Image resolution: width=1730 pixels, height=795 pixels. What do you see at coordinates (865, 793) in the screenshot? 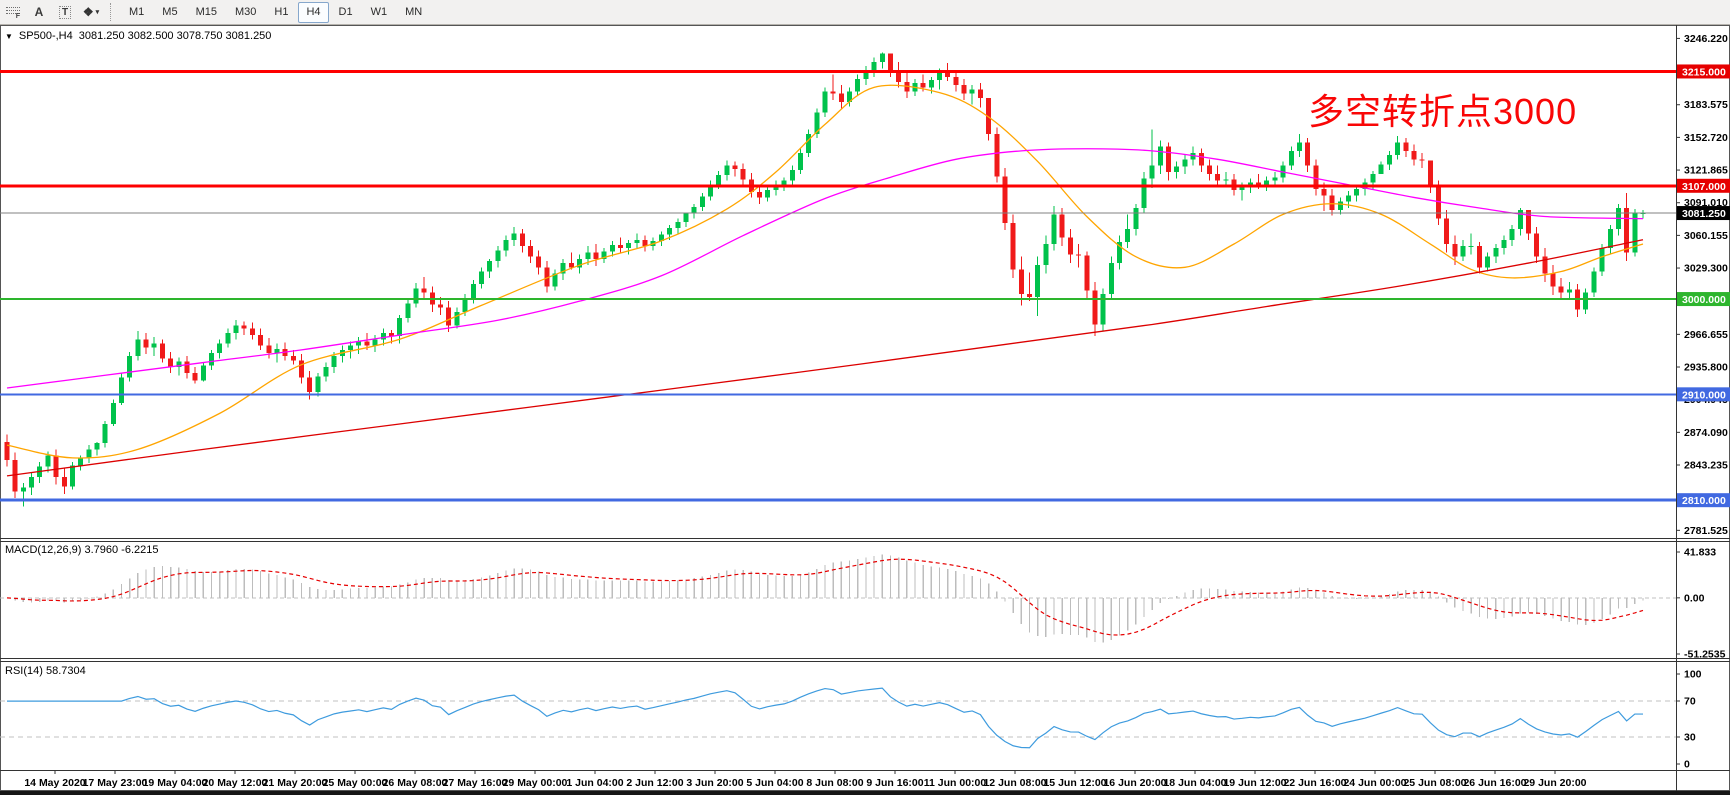
I see `window-bottom-edge` at bounding box center [865, 793].